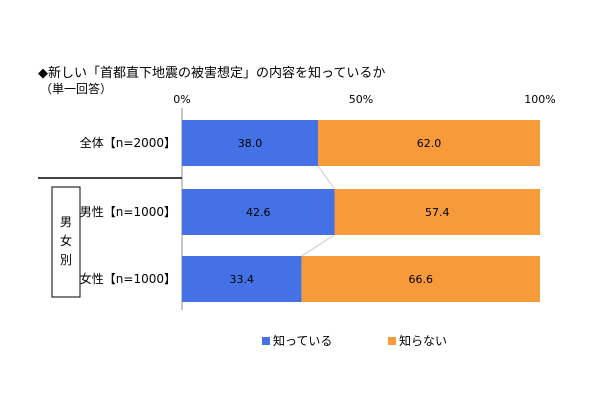 This screenshot has height=400, width=610. I want to click on bar-value-label: 62.0, so click(429, 143).